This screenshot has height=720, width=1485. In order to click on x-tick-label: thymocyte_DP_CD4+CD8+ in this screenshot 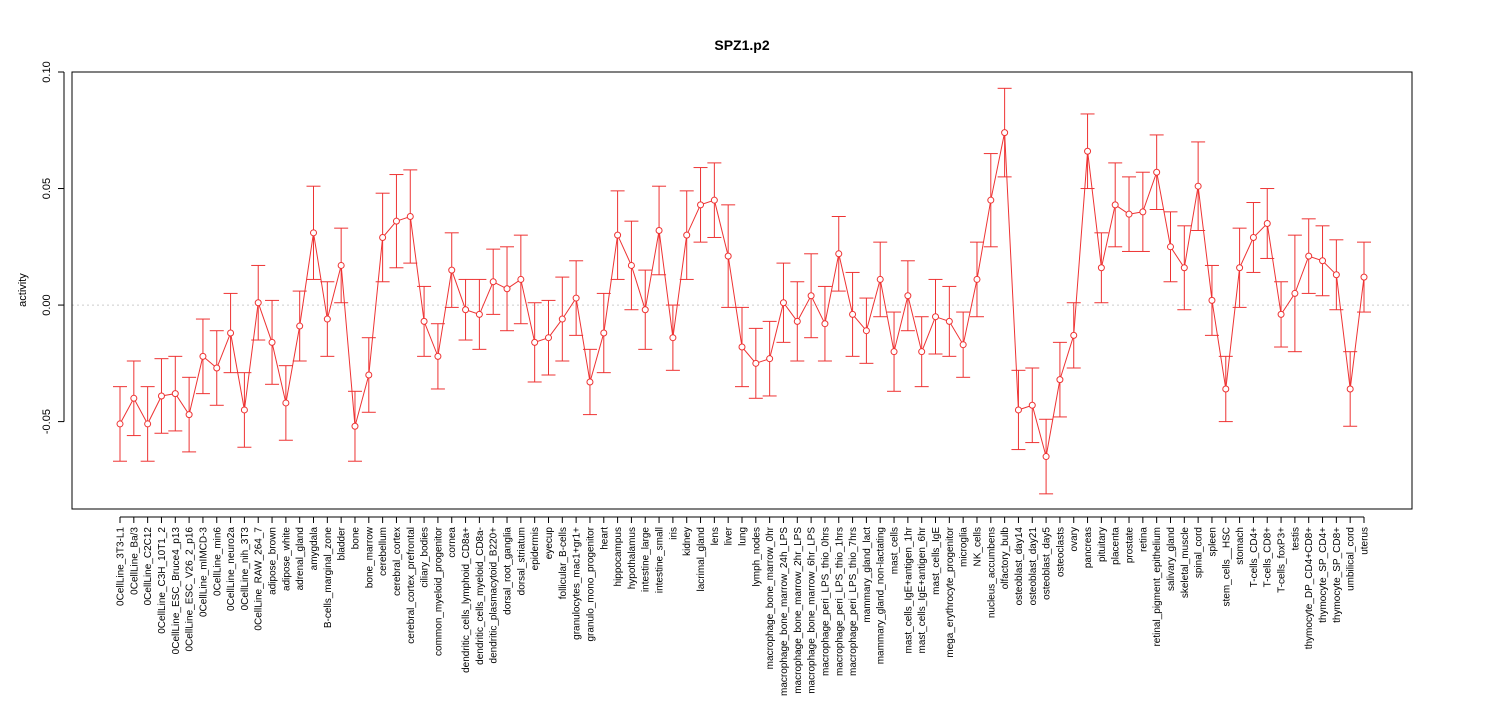, I will do `click(1309, 588)`.